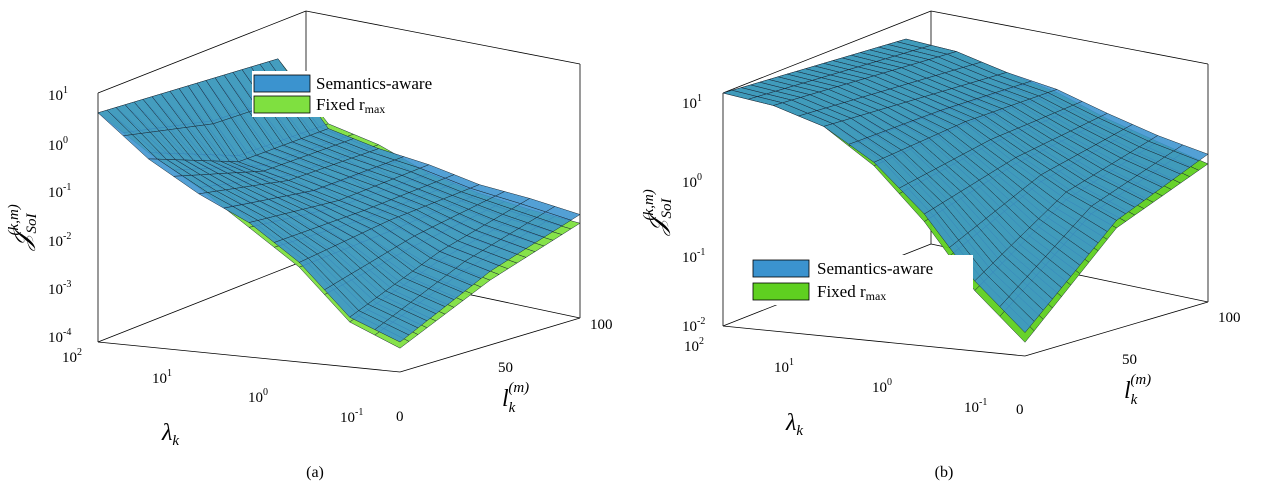  I want to click on z-tick-a-3: 10⁻², so click(59, 240).